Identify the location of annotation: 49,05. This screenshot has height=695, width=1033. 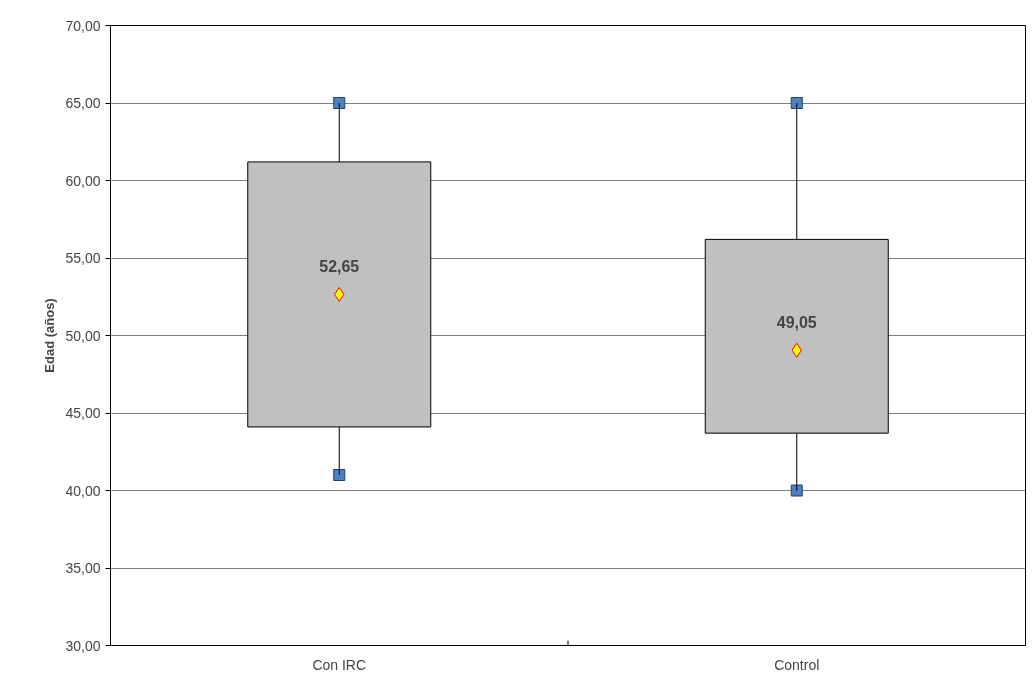
(796, 323).